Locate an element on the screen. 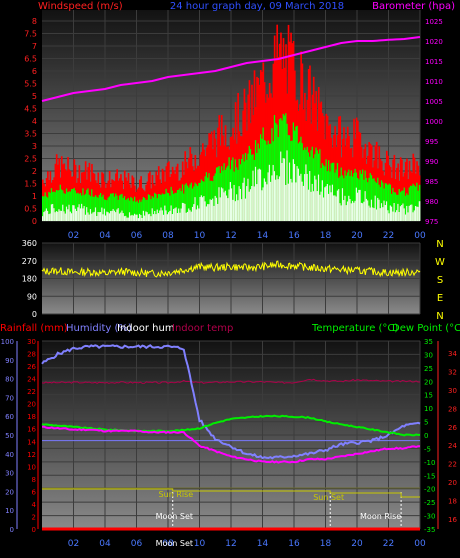  temp-x-tick-label: 22 is located at coordinates (388, 544).